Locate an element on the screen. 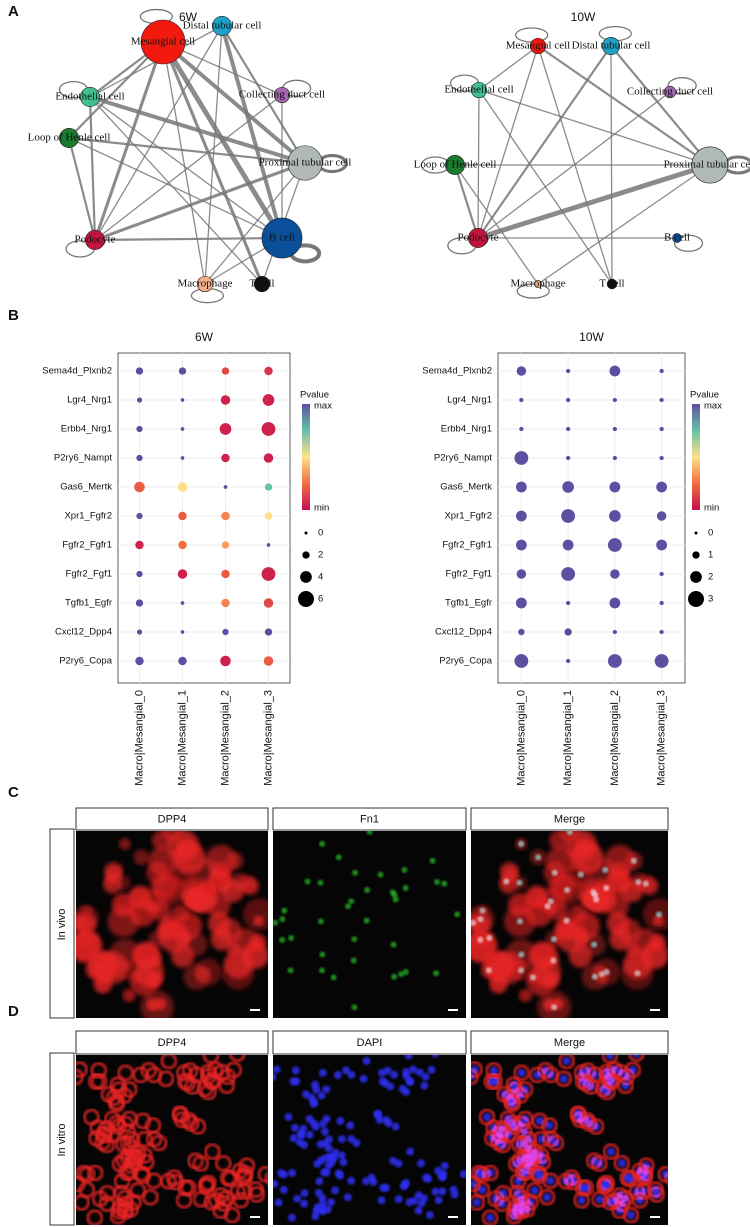 The image size is (750, 1227). column-label: Macro|Mesangial_1 is located at coordinates (182, 738).